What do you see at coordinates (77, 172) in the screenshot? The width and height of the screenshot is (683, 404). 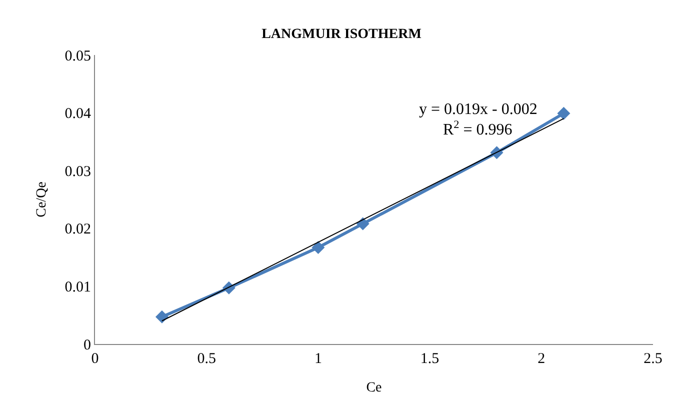 I see `y-tick-label: 0.03` at bounding box center [77, 172].